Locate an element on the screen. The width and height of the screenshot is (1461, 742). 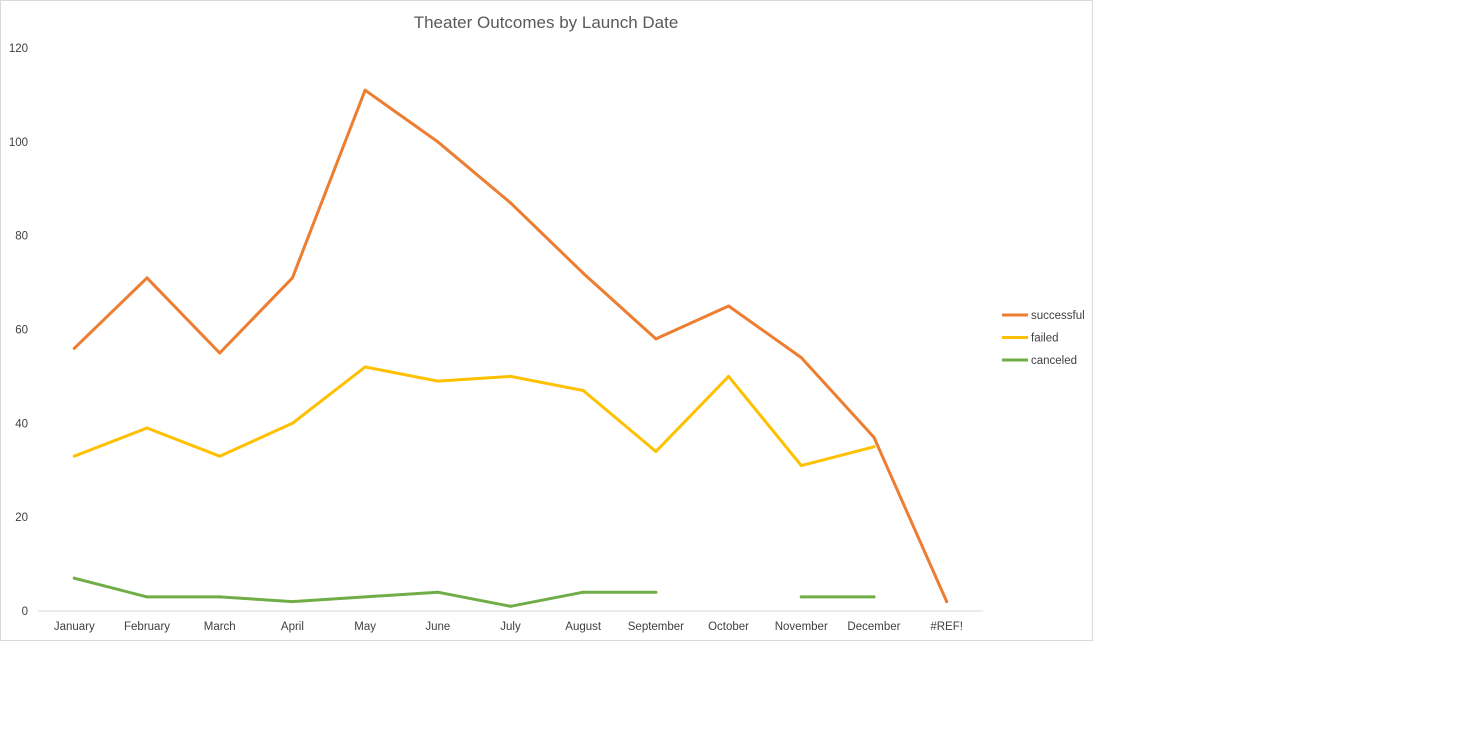
x-tick-label: November is located at coordinates (801, 627).